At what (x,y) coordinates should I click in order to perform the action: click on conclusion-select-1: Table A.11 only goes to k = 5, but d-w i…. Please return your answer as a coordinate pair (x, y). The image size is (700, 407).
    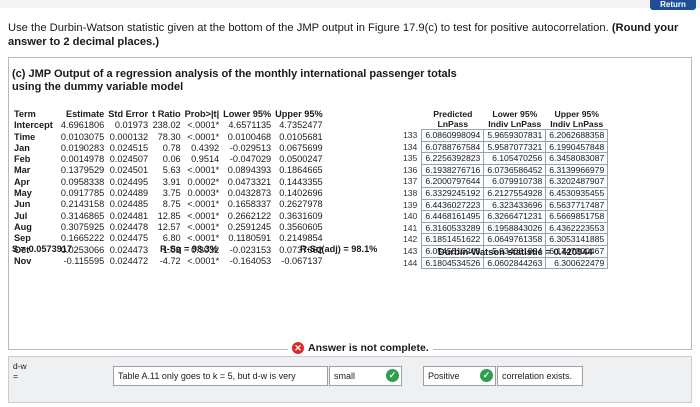
    Looking at the image, I should click on (220, 376).